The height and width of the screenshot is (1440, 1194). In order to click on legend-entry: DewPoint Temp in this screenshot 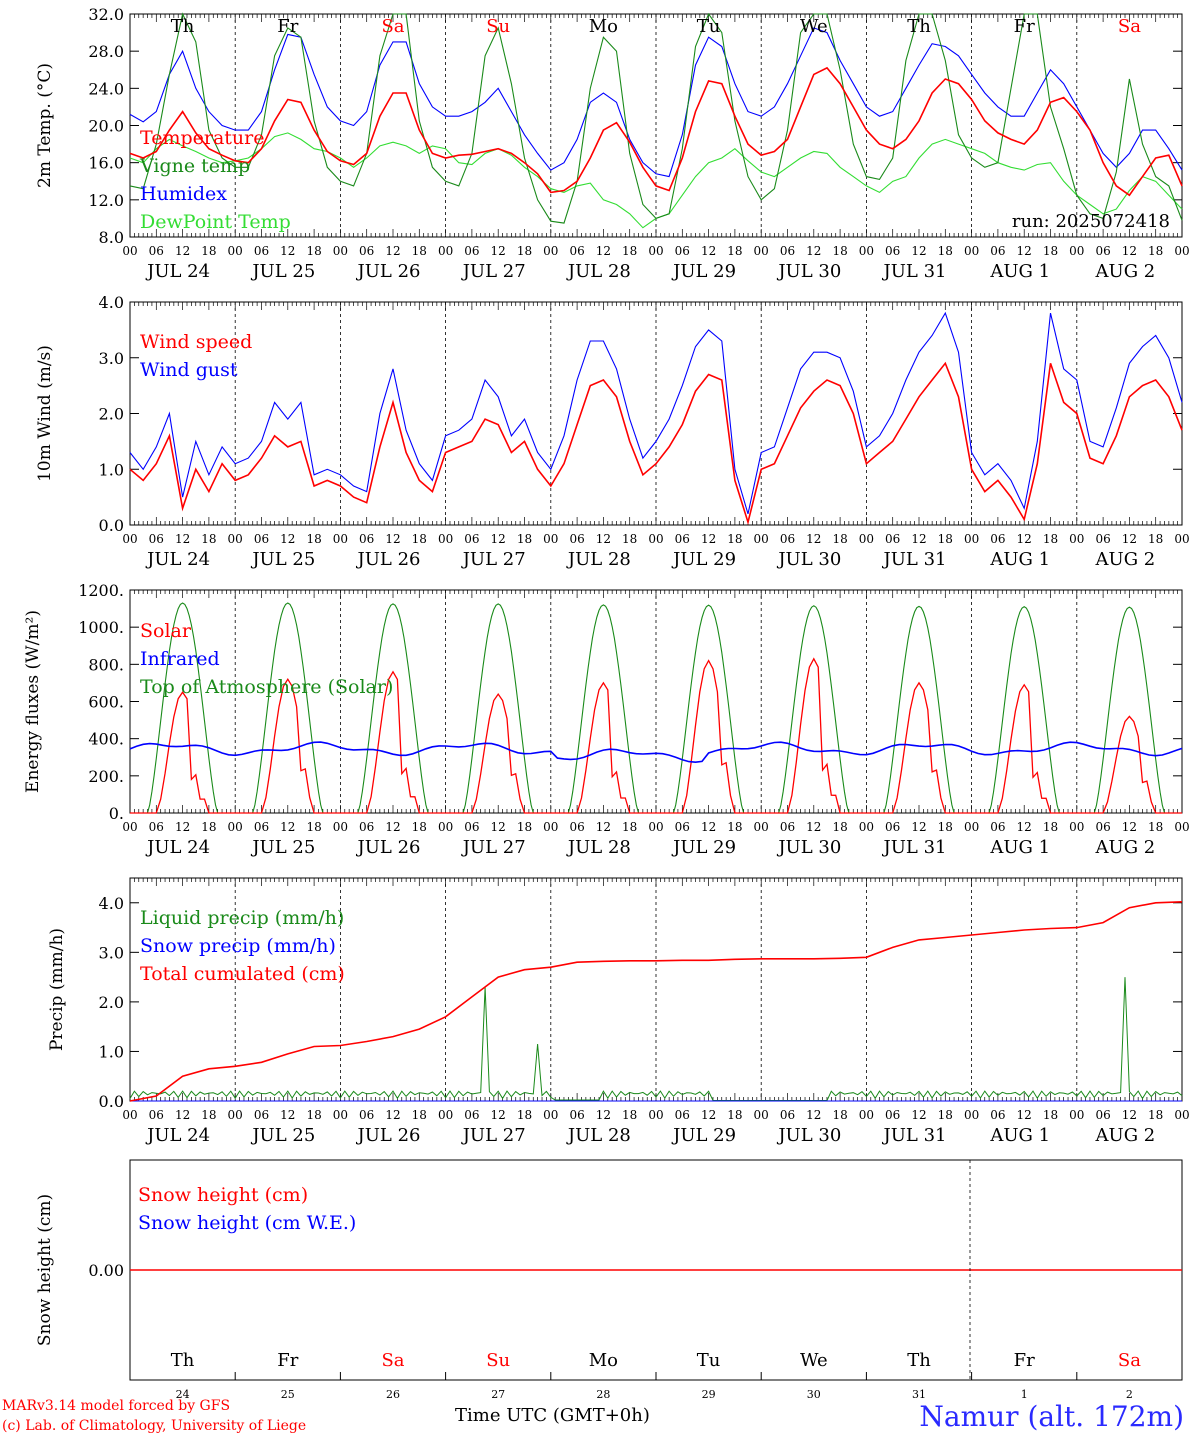, I will do `click(215, 222)`.